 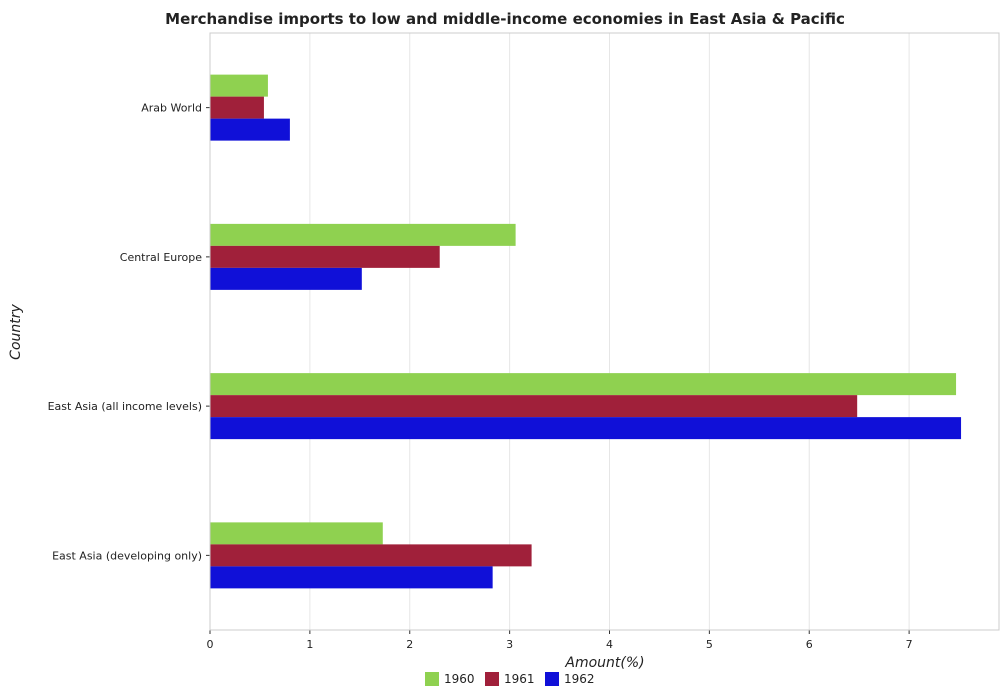 What do you see at coordinates (125, 406) in the screenshot?
I see `y-tick-label: East Asia (all income levels)` at bounding box center [125, 406].